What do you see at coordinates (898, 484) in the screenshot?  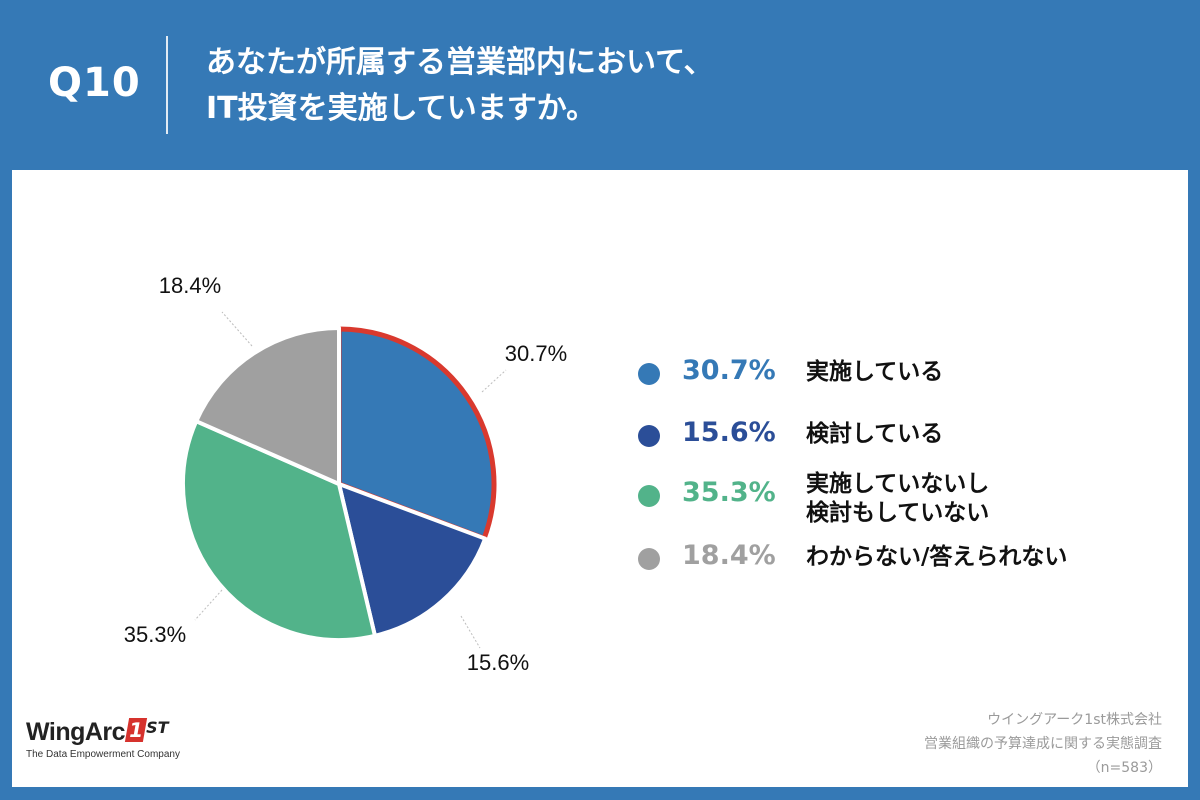 I see `legend-label-line: 実施していないし` at bounding box center [898, 484].